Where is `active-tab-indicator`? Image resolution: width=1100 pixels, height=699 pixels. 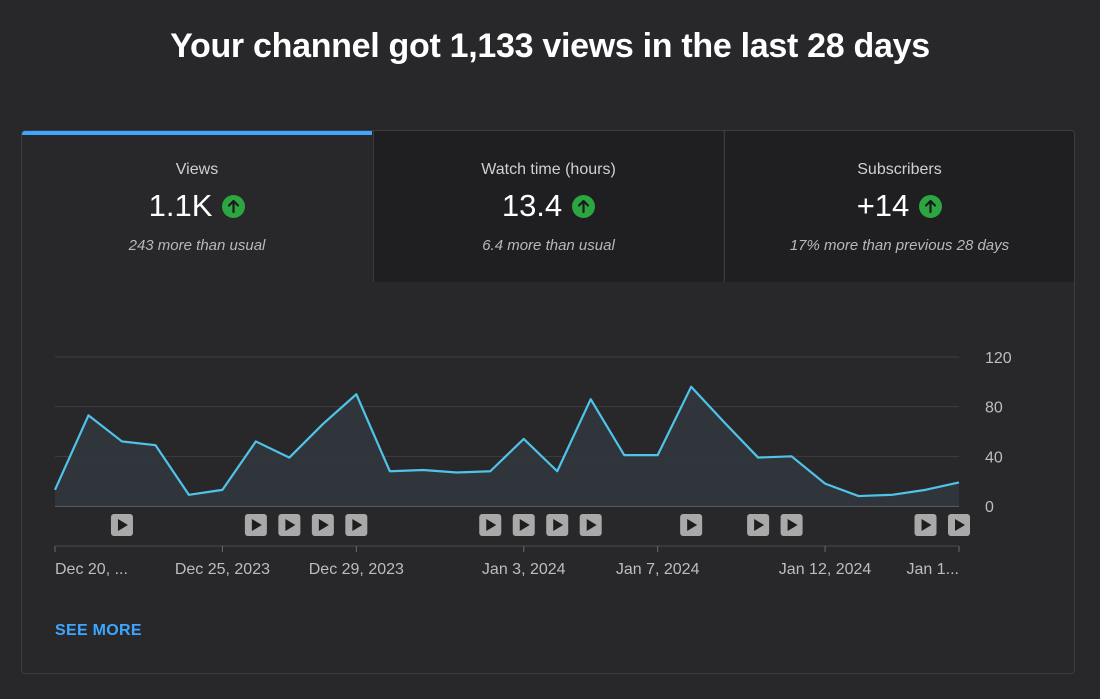 active-tab-indicator is located at coordinates (197, 133).